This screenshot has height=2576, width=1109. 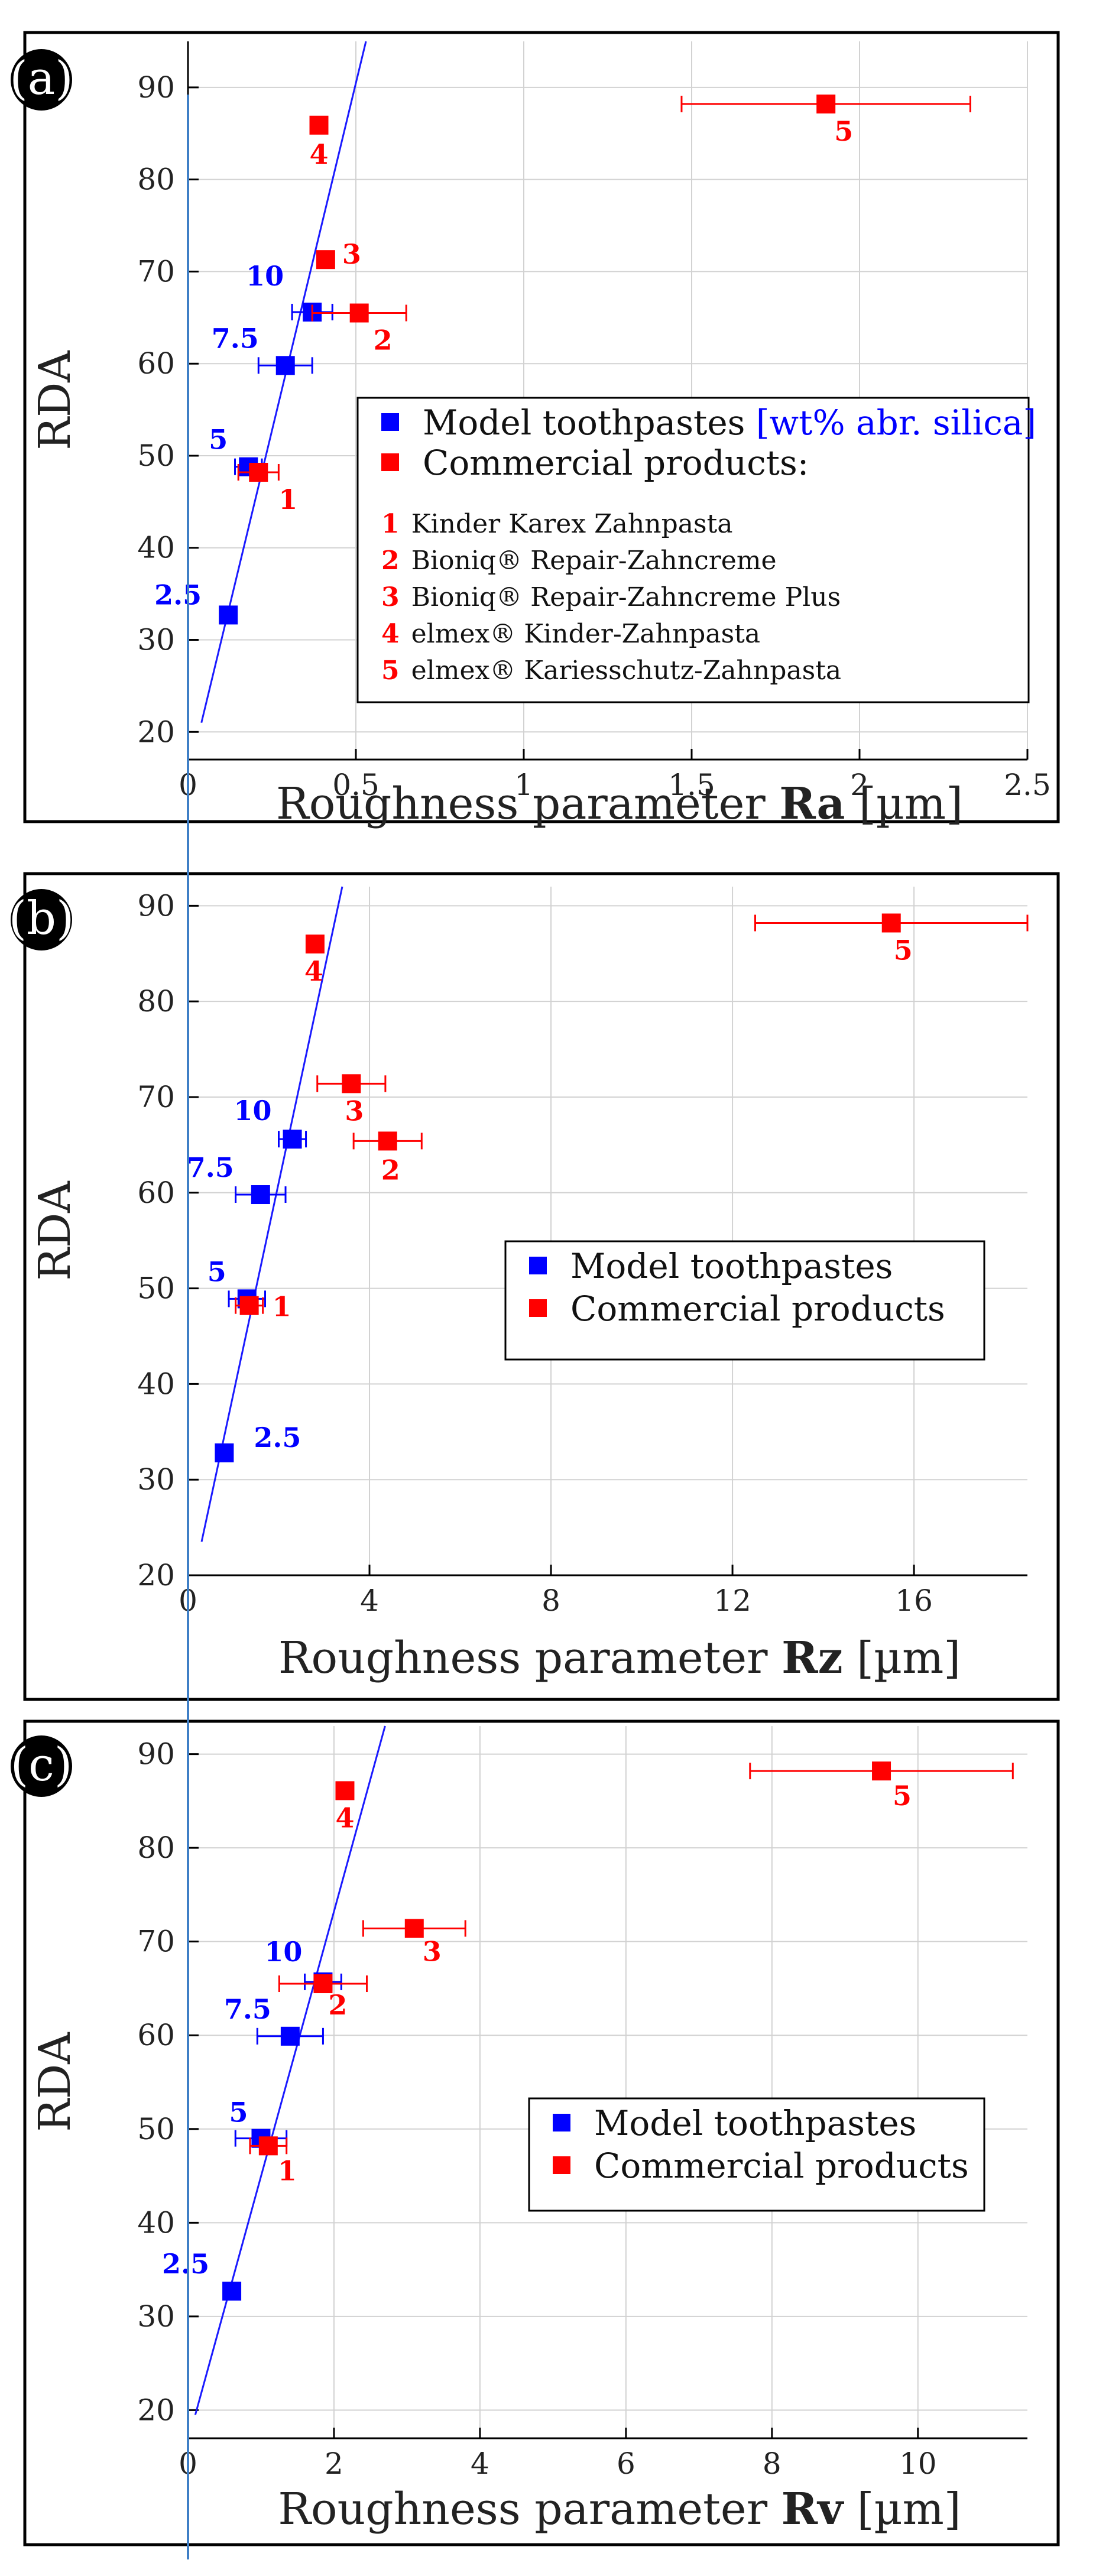 I want to click on y-tick-label: 20, so click(x=156, y=1575).